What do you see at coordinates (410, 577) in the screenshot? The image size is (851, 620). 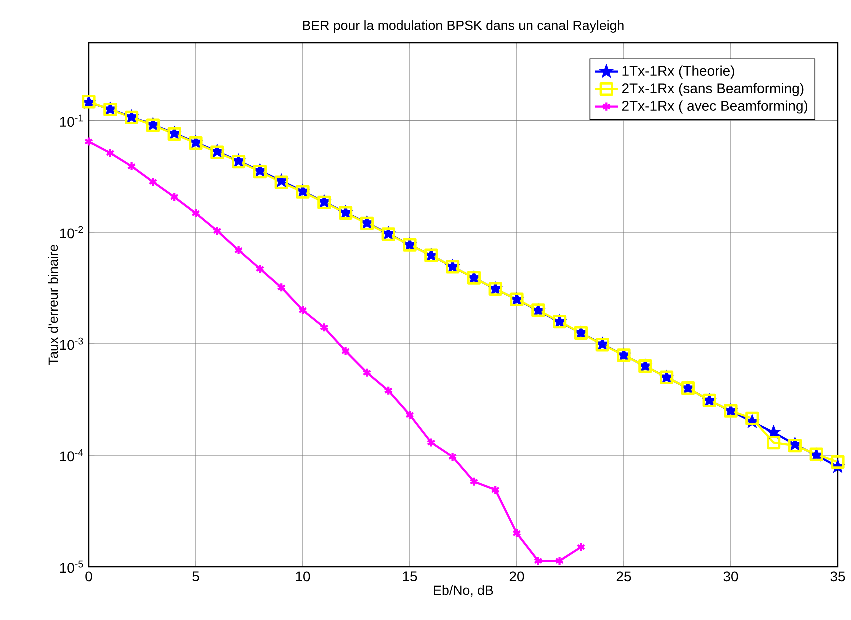 I see `x-tick-label: 15` at bounding box center [410, 577].